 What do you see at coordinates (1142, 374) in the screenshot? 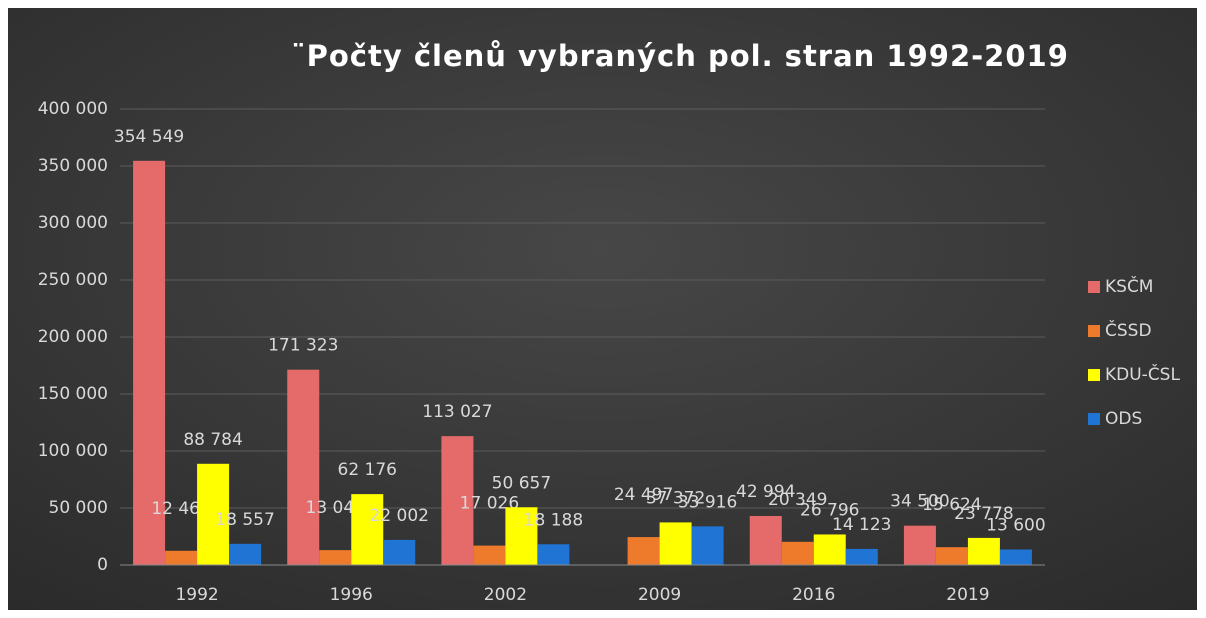
I see `legend-label: KDU-ČSL` at bounding box center [1142, 374].